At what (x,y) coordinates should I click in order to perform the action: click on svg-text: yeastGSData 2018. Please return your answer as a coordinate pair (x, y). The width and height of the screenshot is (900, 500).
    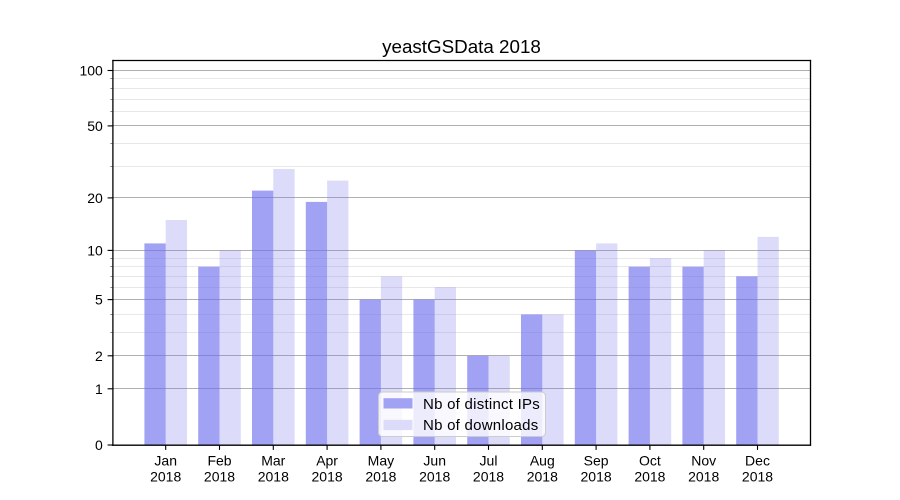
    Looking at the image, I should click on (461, 46).